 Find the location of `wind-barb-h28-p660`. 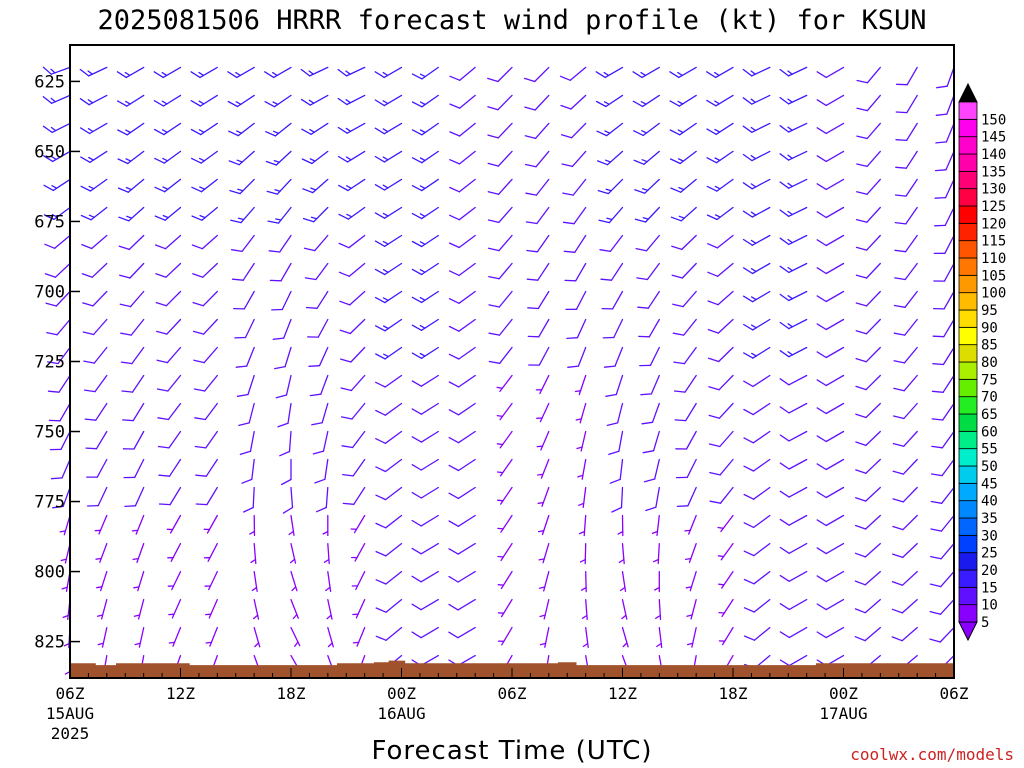

wind-barb-h28-p660 is located at coordinates (574, 187).